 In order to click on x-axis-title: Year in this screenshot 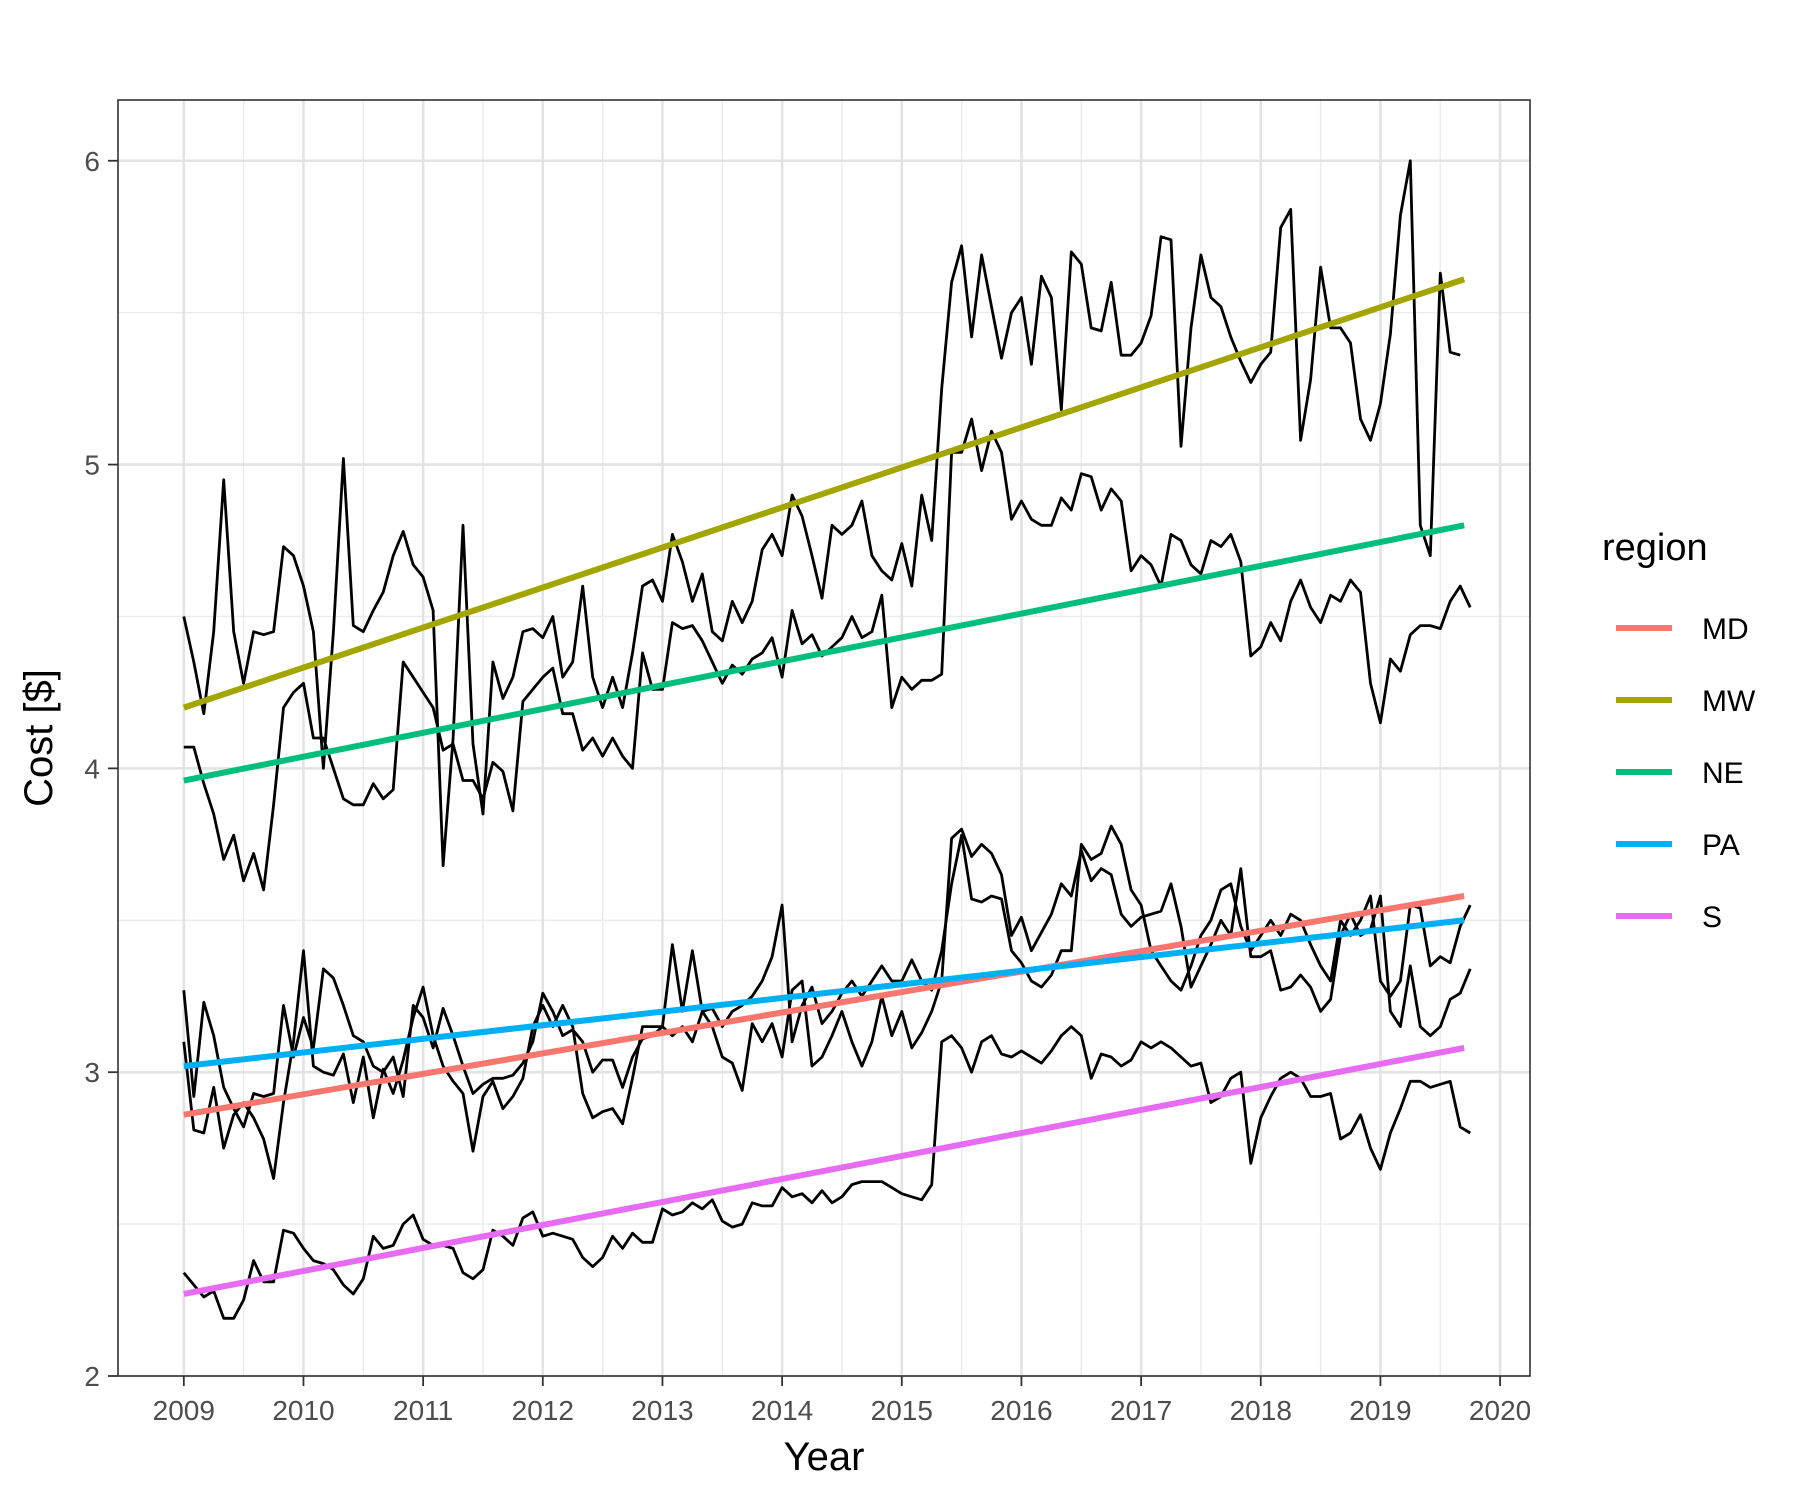, I will do `click(824, 1457)`.